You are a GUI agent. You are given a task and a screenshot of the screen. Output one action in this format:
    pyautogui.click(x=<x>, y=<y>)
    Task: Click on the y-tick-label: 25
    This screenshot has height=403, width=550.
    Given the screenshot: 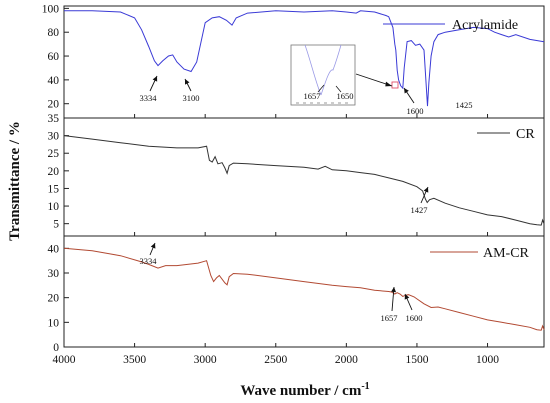 What is the action you would take?
    pyautogui.click(x=54, y=154)
    